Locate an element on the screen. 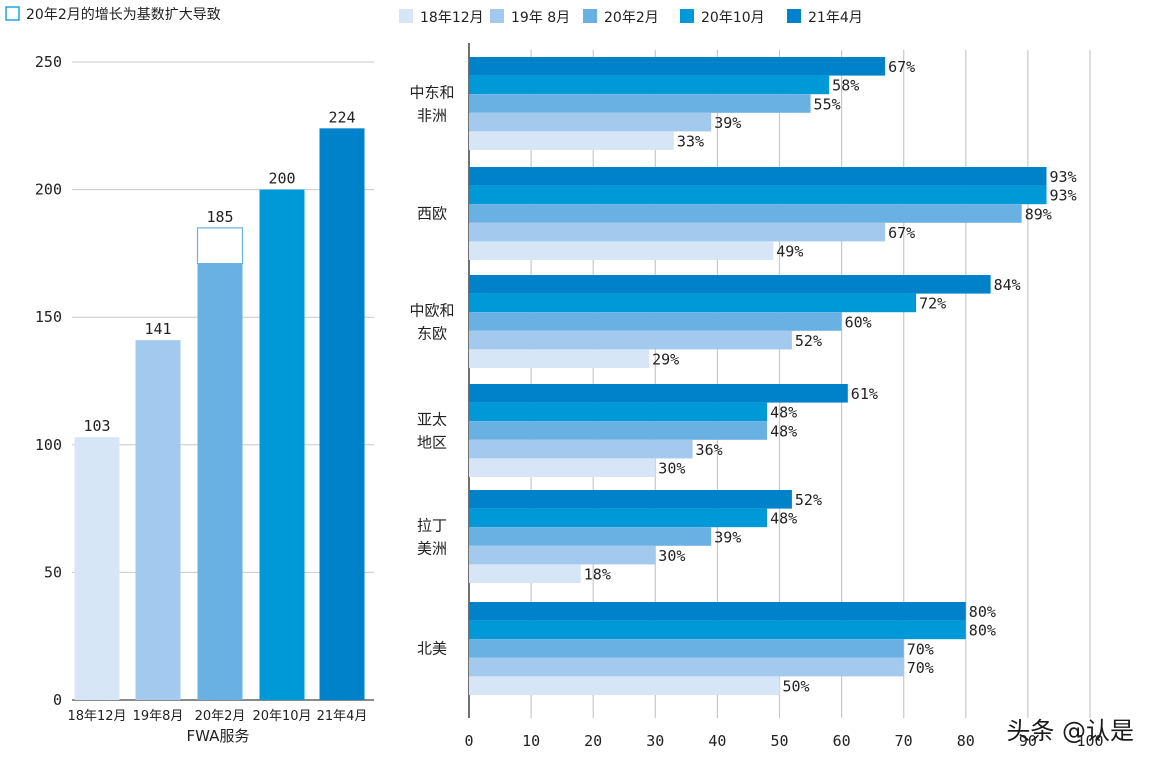  data-label: 141 is located at coordinates (157, 329).